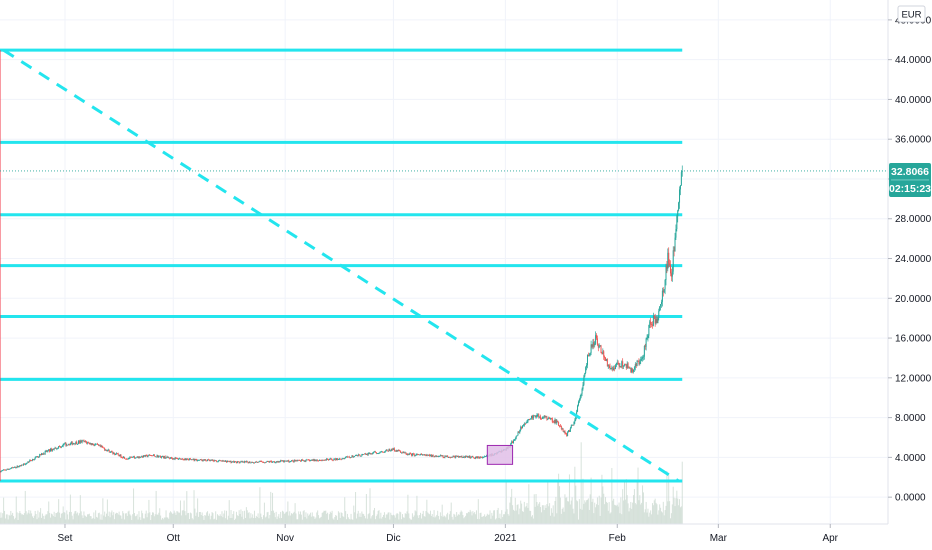 The image size is (932, 550). Describe the element at coordinates (618, 538) in the screenshot. I see `x-tick-label: Feb` at that location.